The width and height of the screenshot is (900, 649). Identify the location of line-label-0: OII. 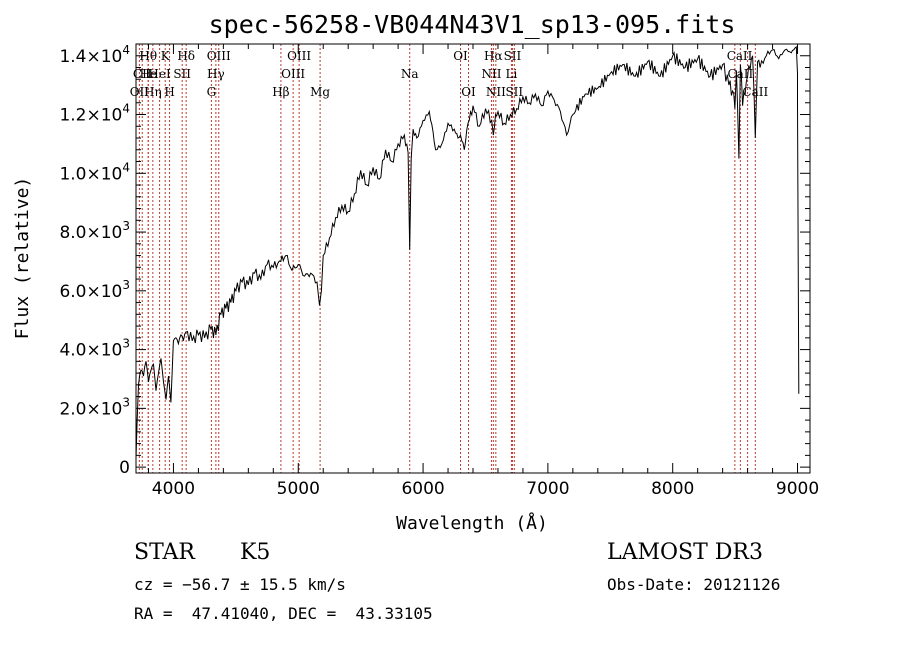
(140, 92).